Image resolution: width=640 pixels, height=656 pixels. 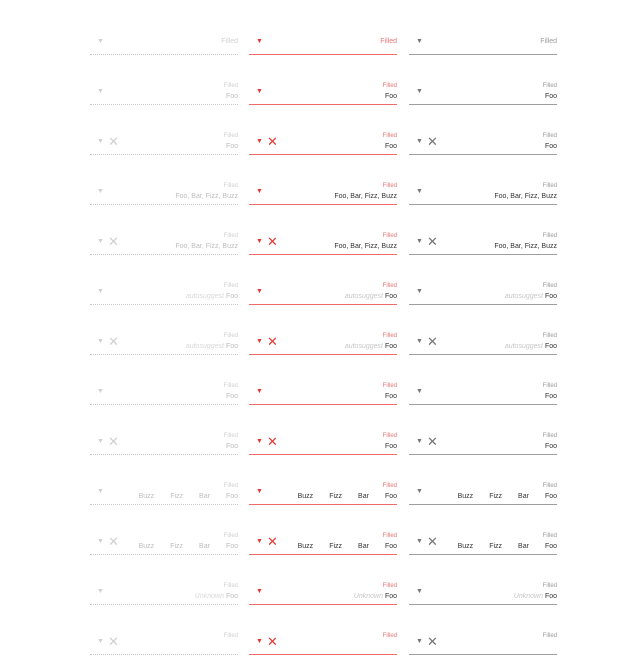 I want to click on select-field-focused: ▼ Filled Foo, Bar, Fizz, Buzz, so click(x=323, y=193).